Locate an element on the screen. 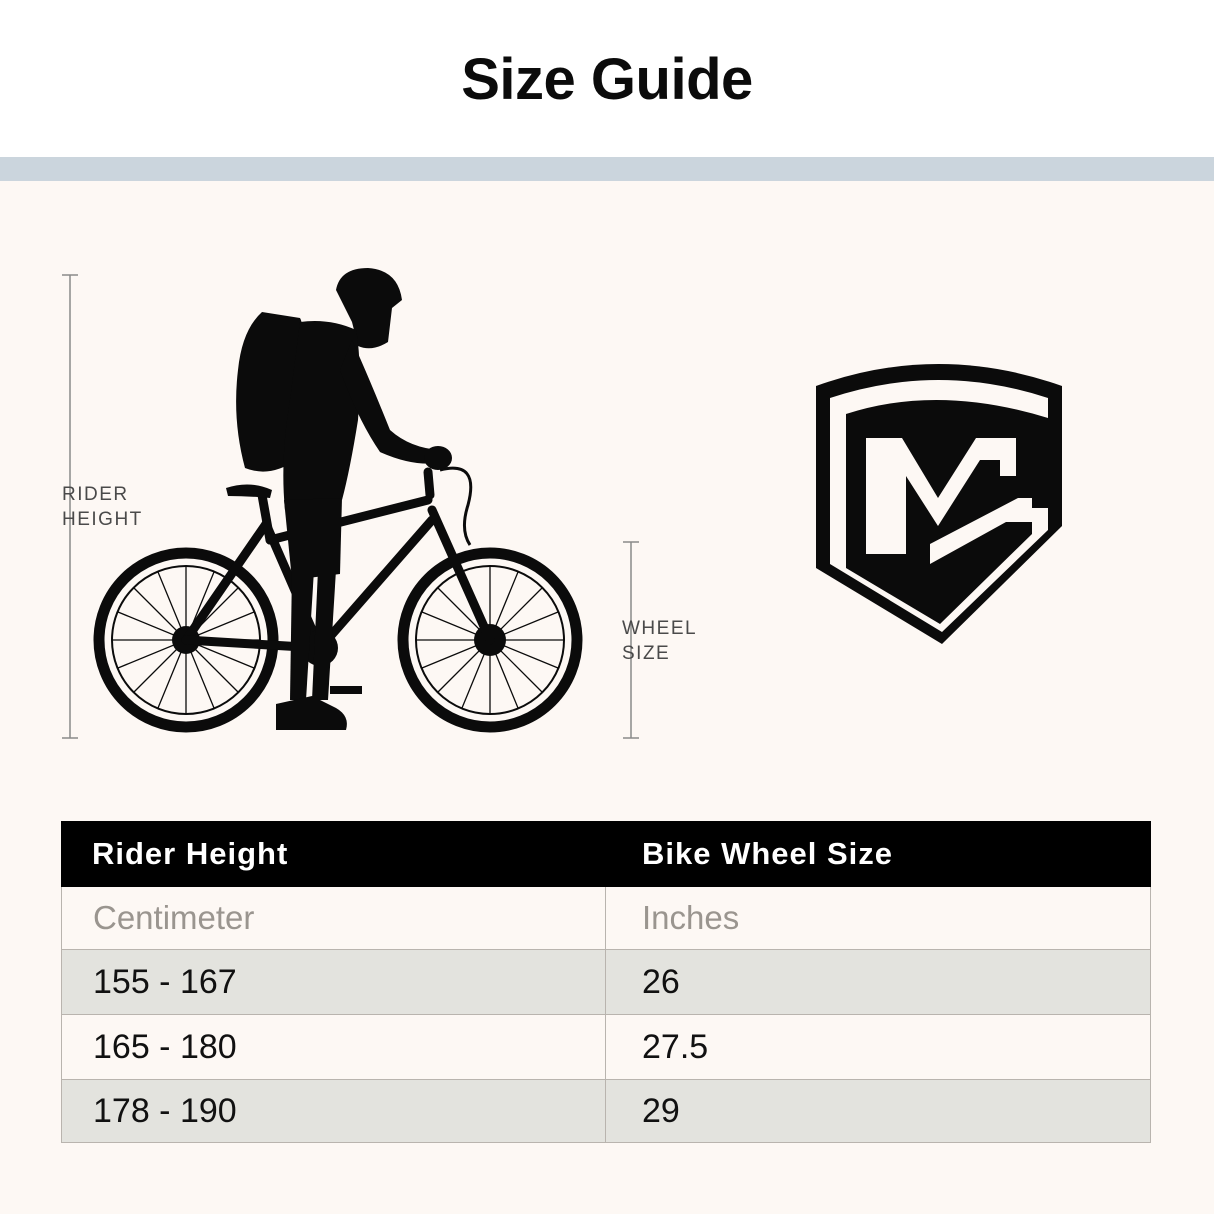 This screenshot has height=1214, width=1214. header: Size Guide is located at coordinates (607, 78).